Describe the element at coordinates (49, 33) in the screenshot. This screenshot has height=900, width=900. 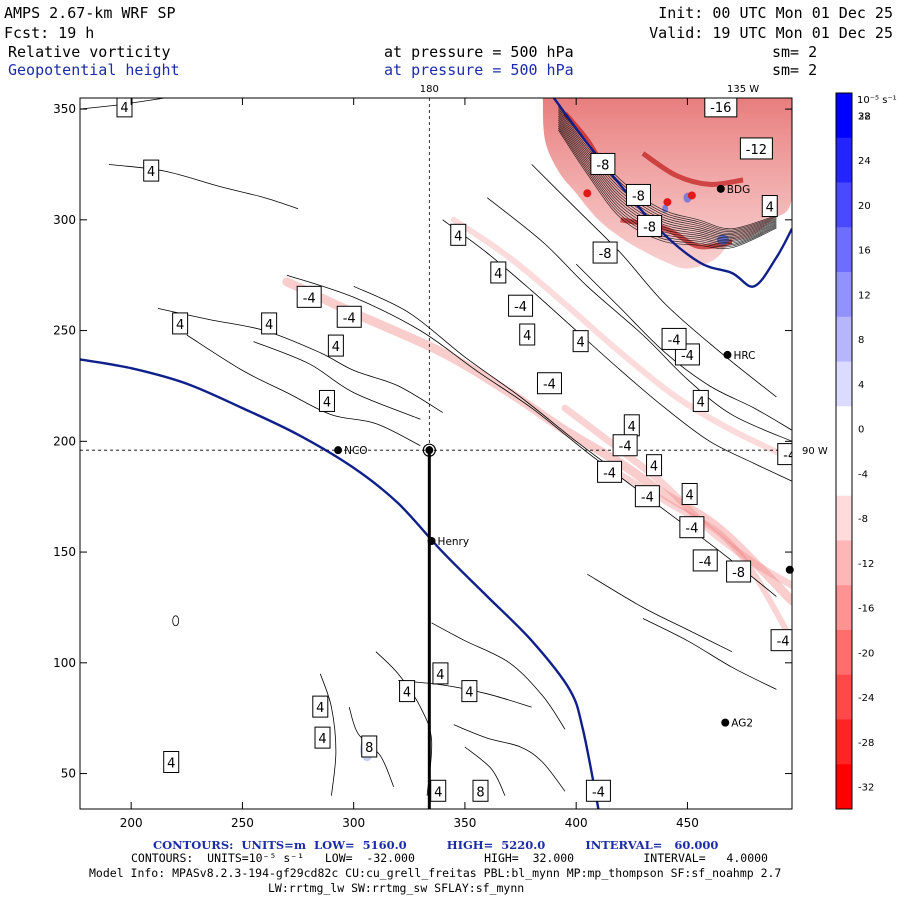
I see `forecast-hour: Fcst: 19 h` at that location.